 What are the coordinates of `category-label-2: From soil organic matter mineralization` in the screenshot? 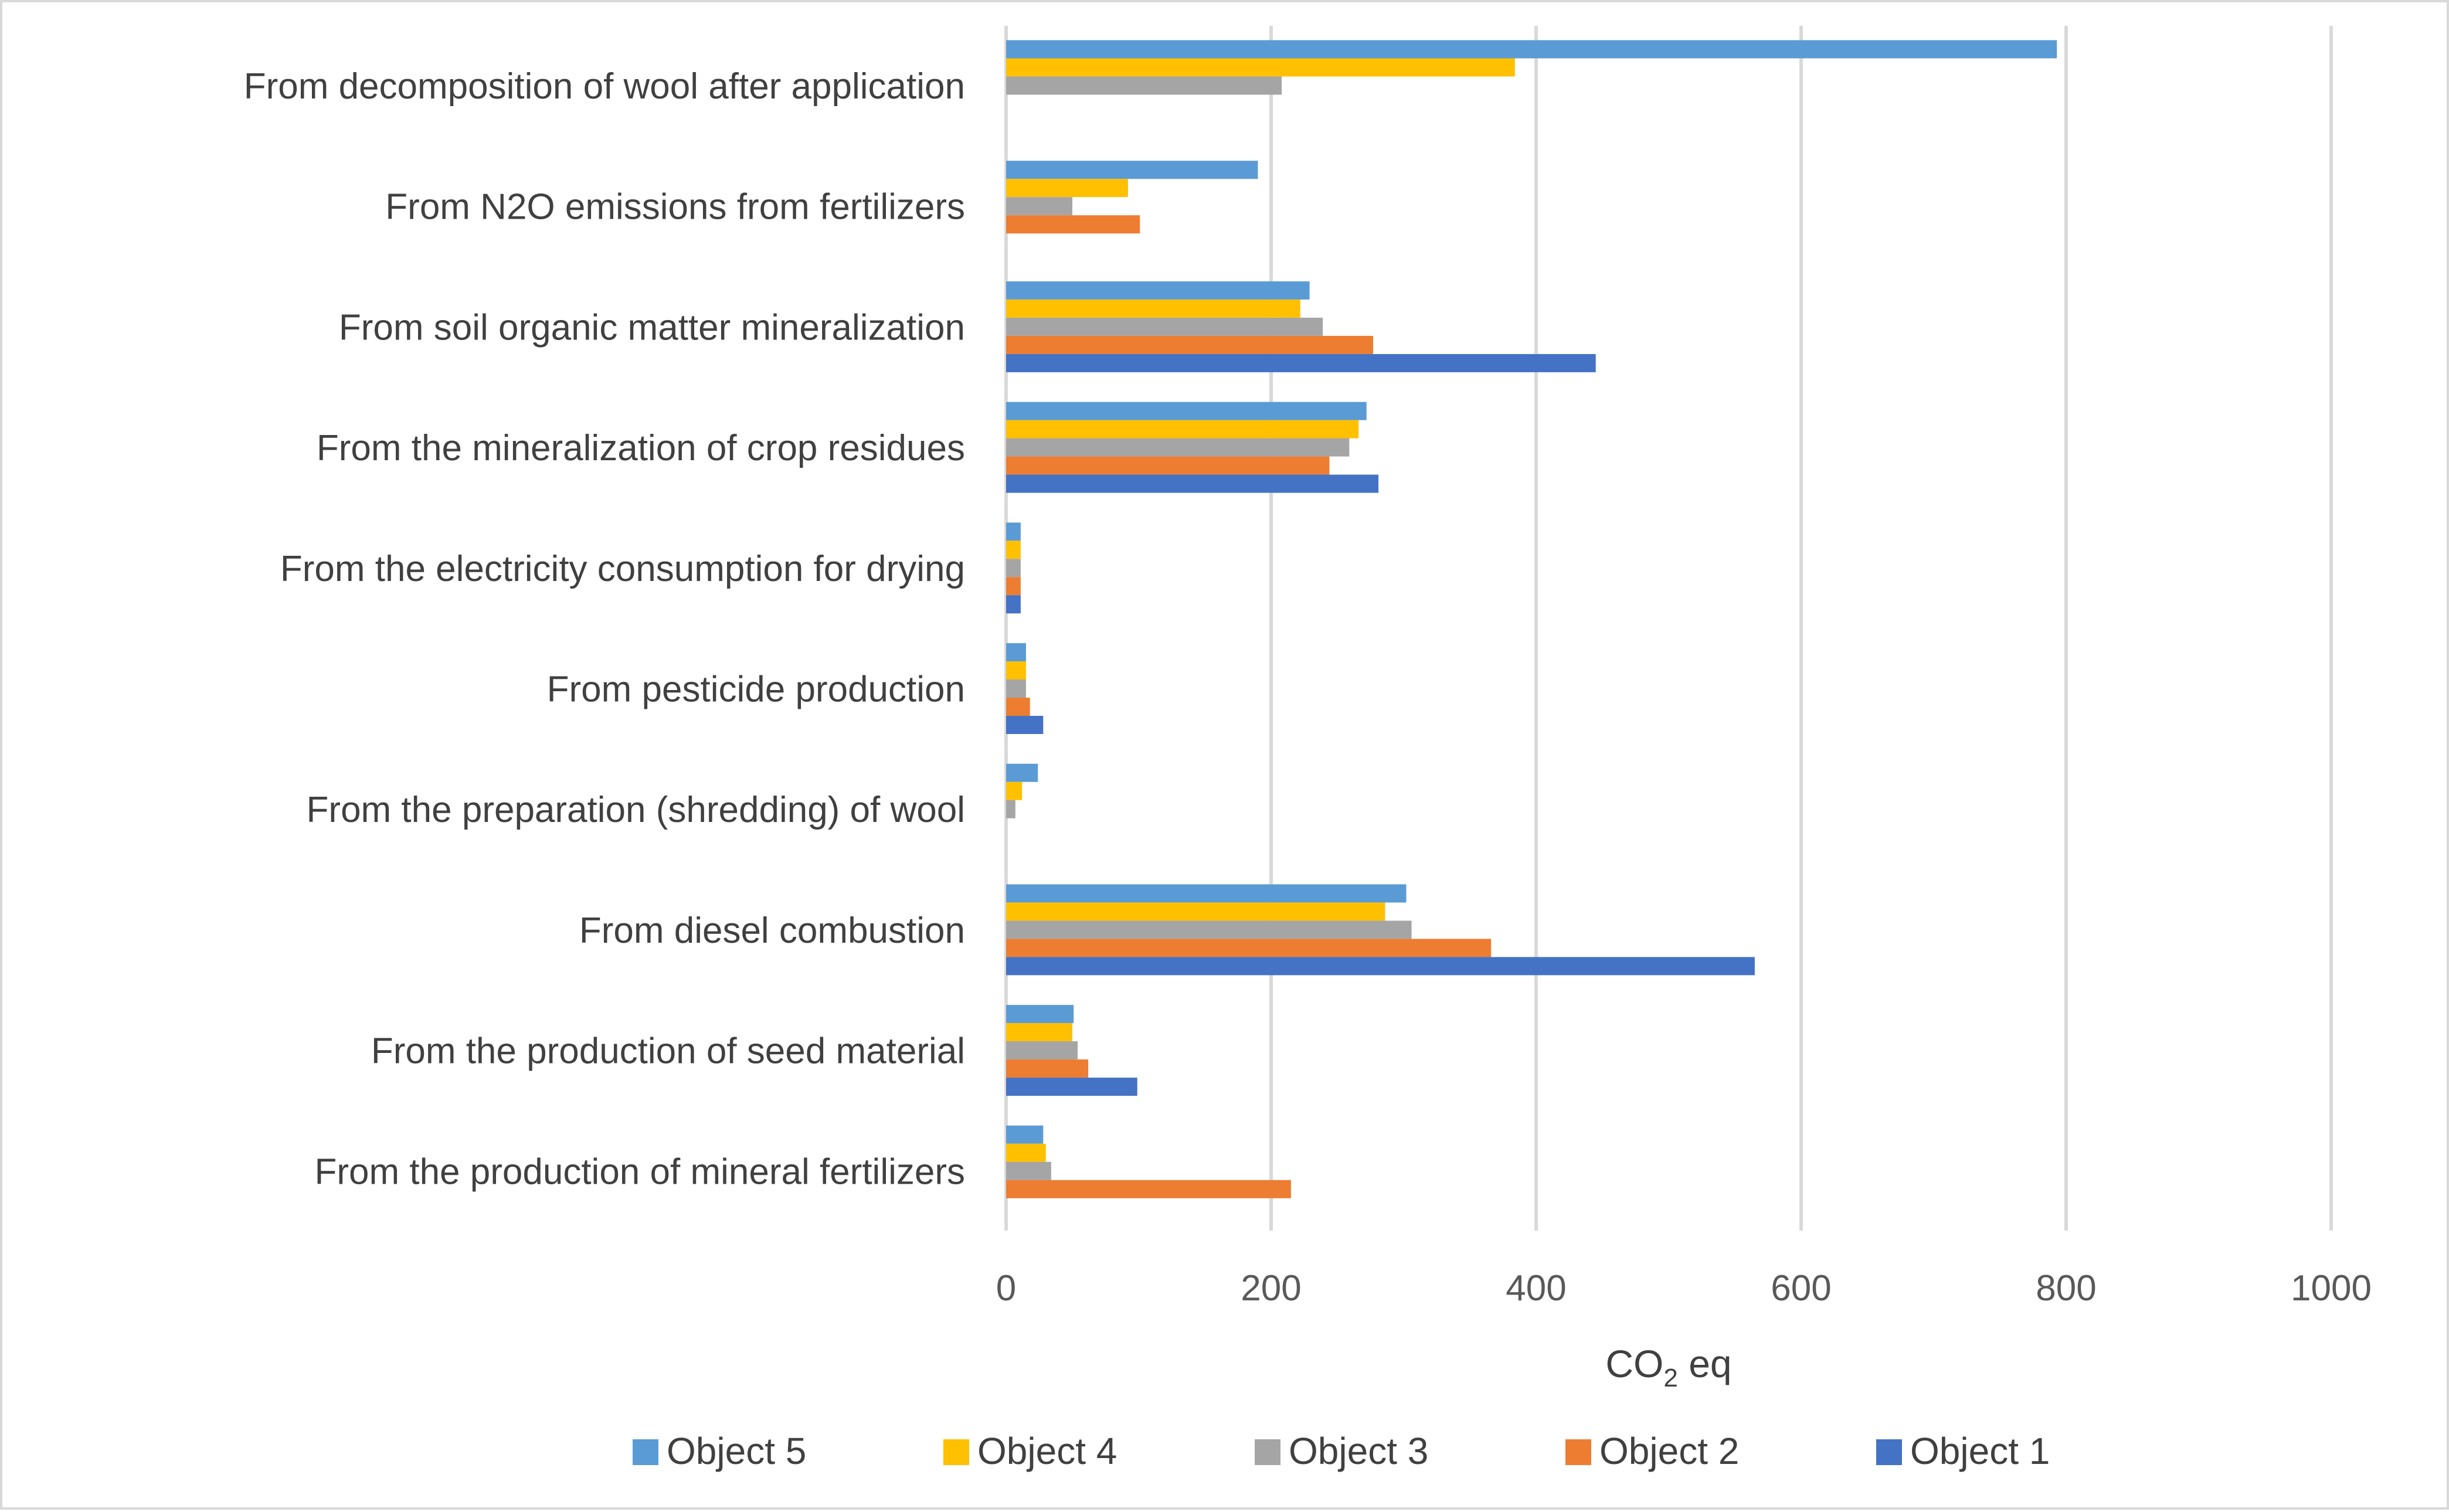 It's located at (652, 327).